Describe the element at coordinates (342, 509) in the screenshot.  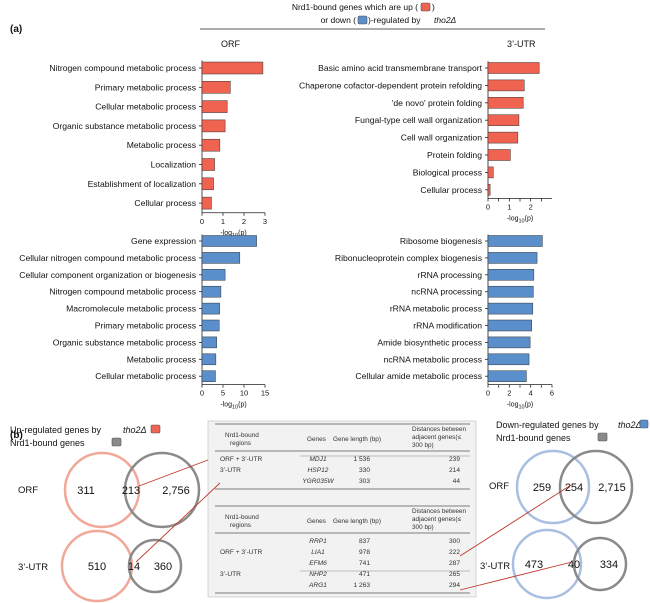
I see `table-panel` at that location.